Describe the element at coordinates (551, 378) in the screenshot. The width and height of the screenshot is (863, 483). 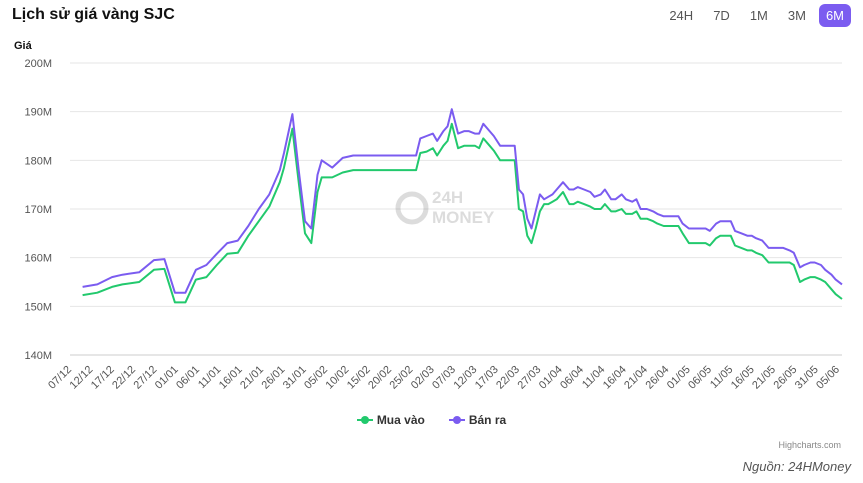
I see `x-tick-label: 01/04` at that location.